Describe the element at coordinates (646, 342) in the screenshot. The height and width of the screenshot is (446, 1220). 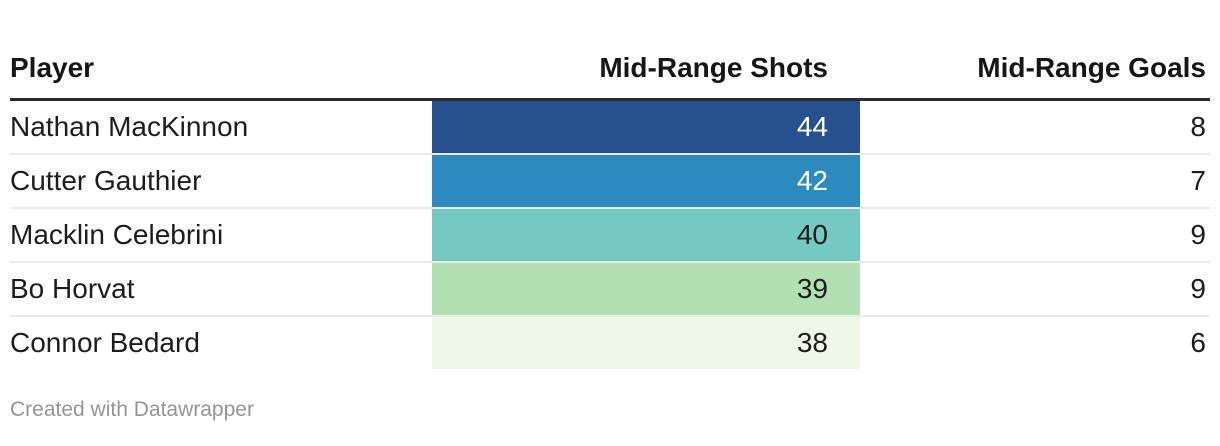
I see `shots-heatmap-cell: 38` at that location.